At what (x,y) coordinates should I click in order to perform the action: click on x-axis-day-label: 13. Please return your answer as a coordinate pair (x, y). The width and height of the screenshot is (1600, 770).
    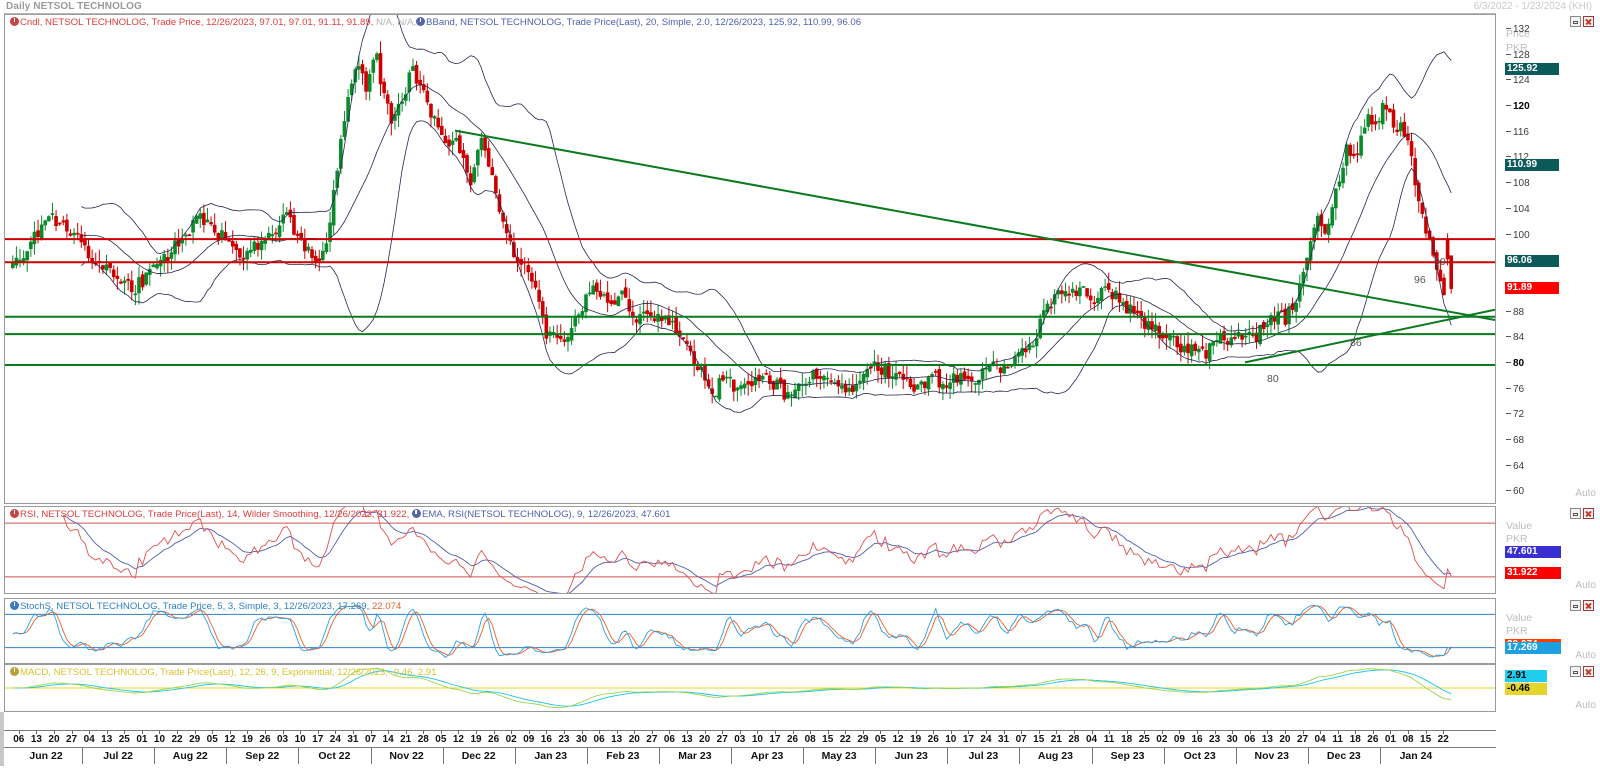
    Looking at the image, I should click on (617, 739).